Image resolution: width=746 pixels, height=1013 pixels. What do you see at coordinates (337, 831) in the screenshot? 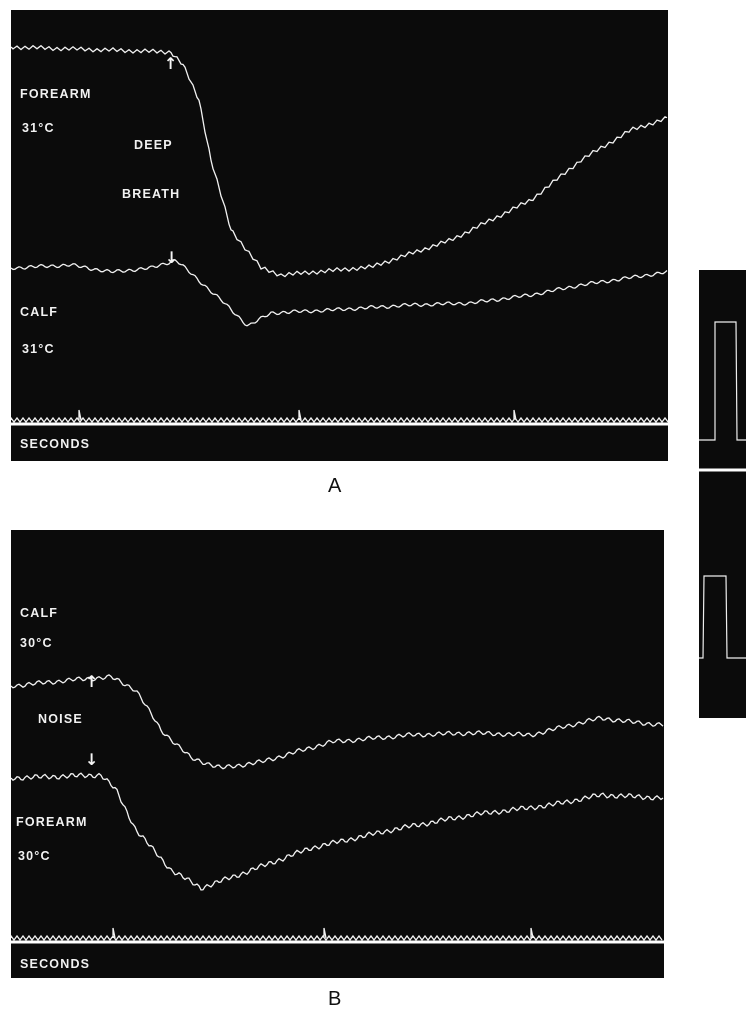
I see `forearm-trace-b` at bounding box center [337, 831].